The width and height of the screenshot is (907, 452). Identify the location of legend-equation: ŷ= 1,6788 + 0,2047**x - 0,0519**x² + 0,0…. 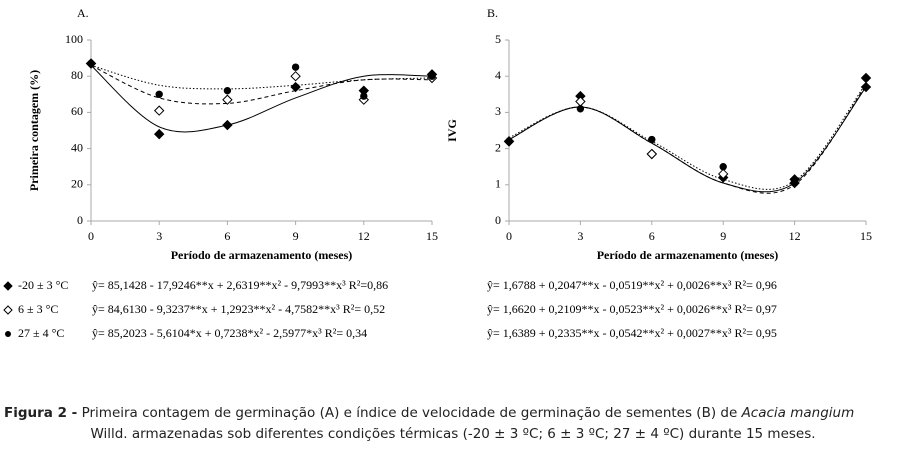
(632, 285).